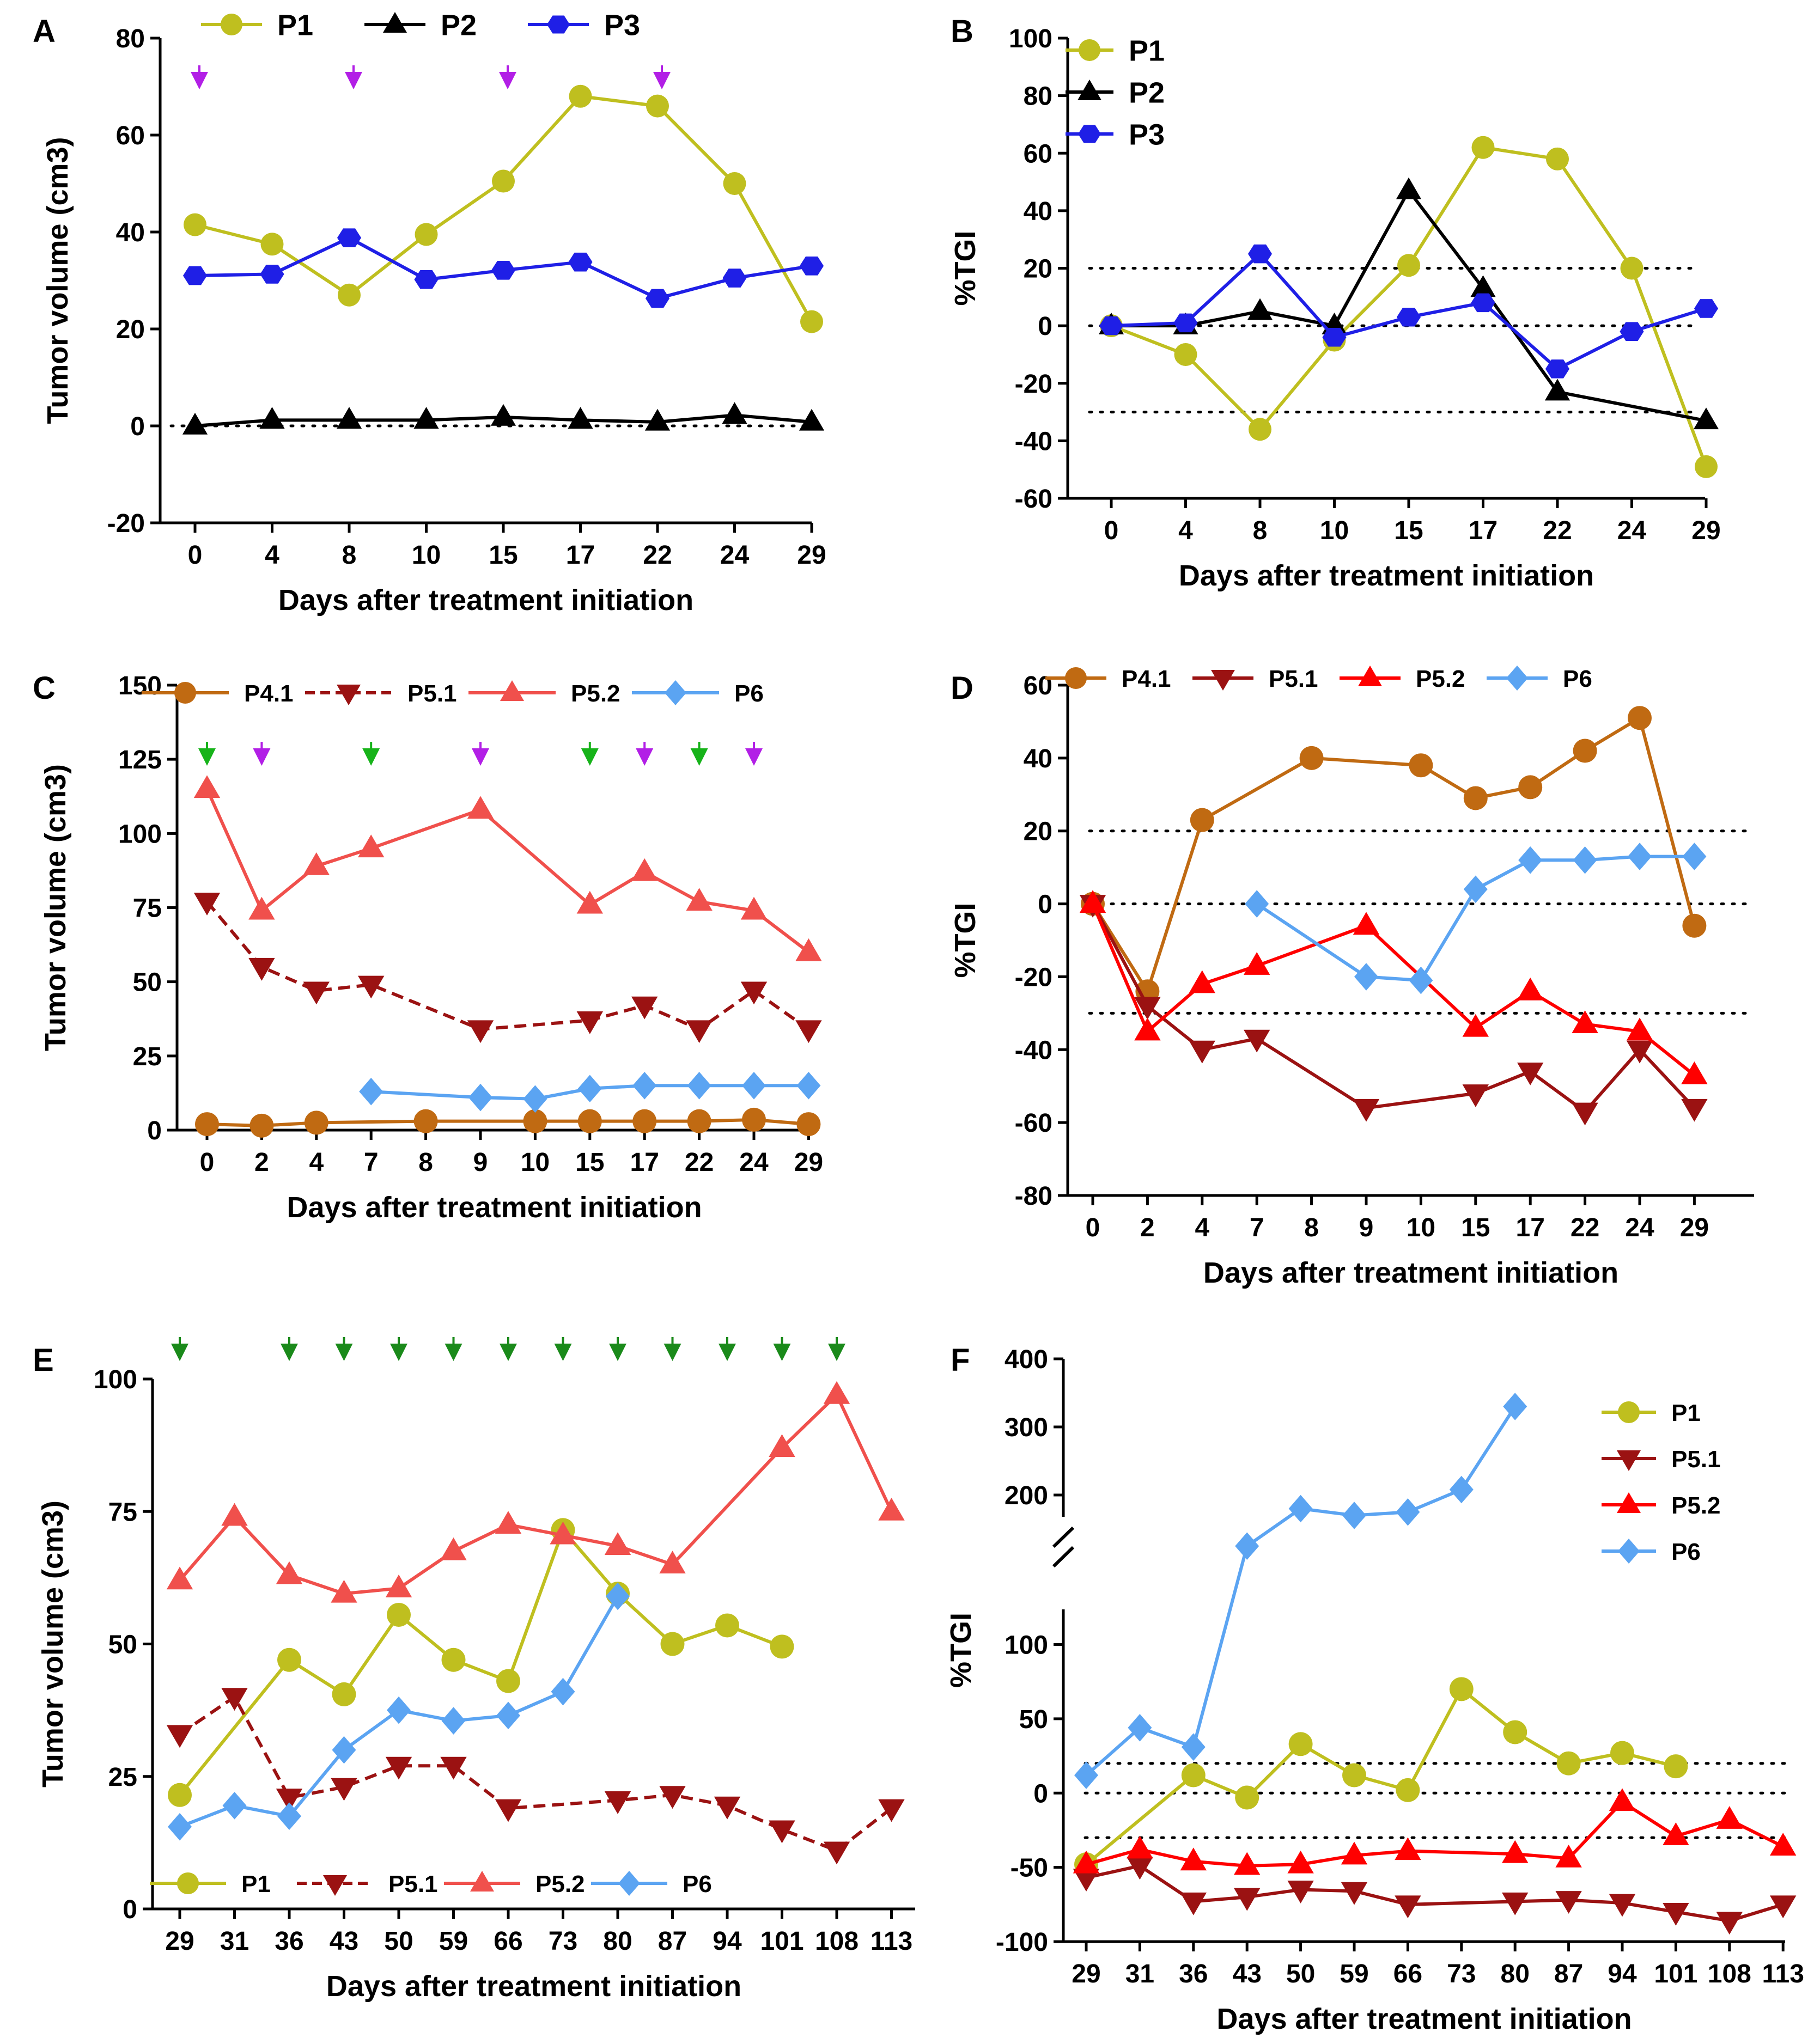 This screenshot has height=2044, width=1814. What do you see at coordinates (962, 688) in the screenshot?
I see `panel-label: D` at bounding box center [962, 688].